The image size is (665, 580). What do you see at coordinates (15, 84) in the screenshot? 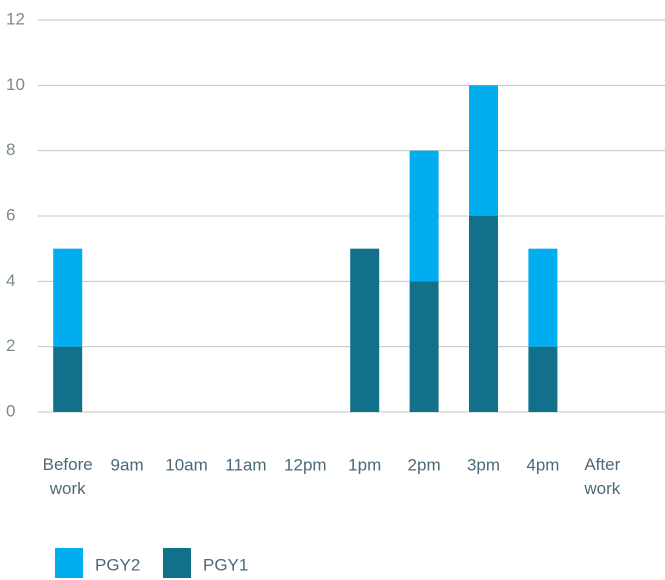
I see `y-tick-label: 10` at bounding box center [15, 84].